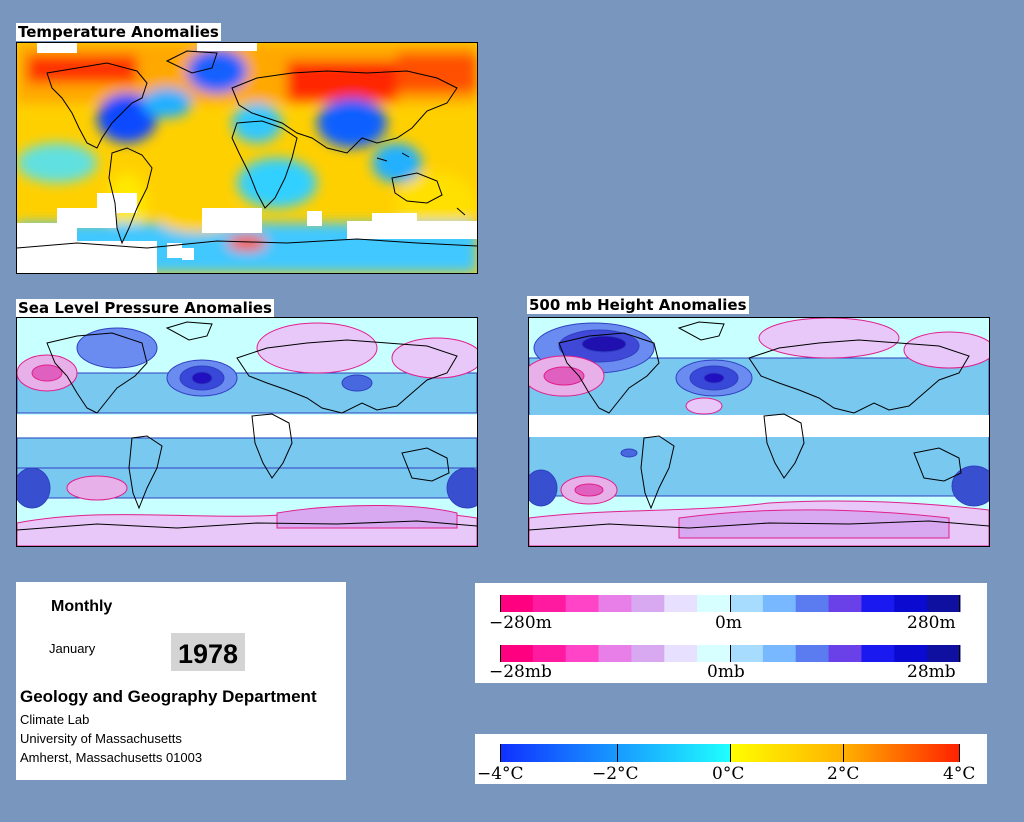 Image resolution: width=1024 pixels, height=822 pixels. What do you see at coordinates (959, 774) in the screenshot?
I see `temp-scale-plus4-label: 4°C` at bounding box center [959, 774].